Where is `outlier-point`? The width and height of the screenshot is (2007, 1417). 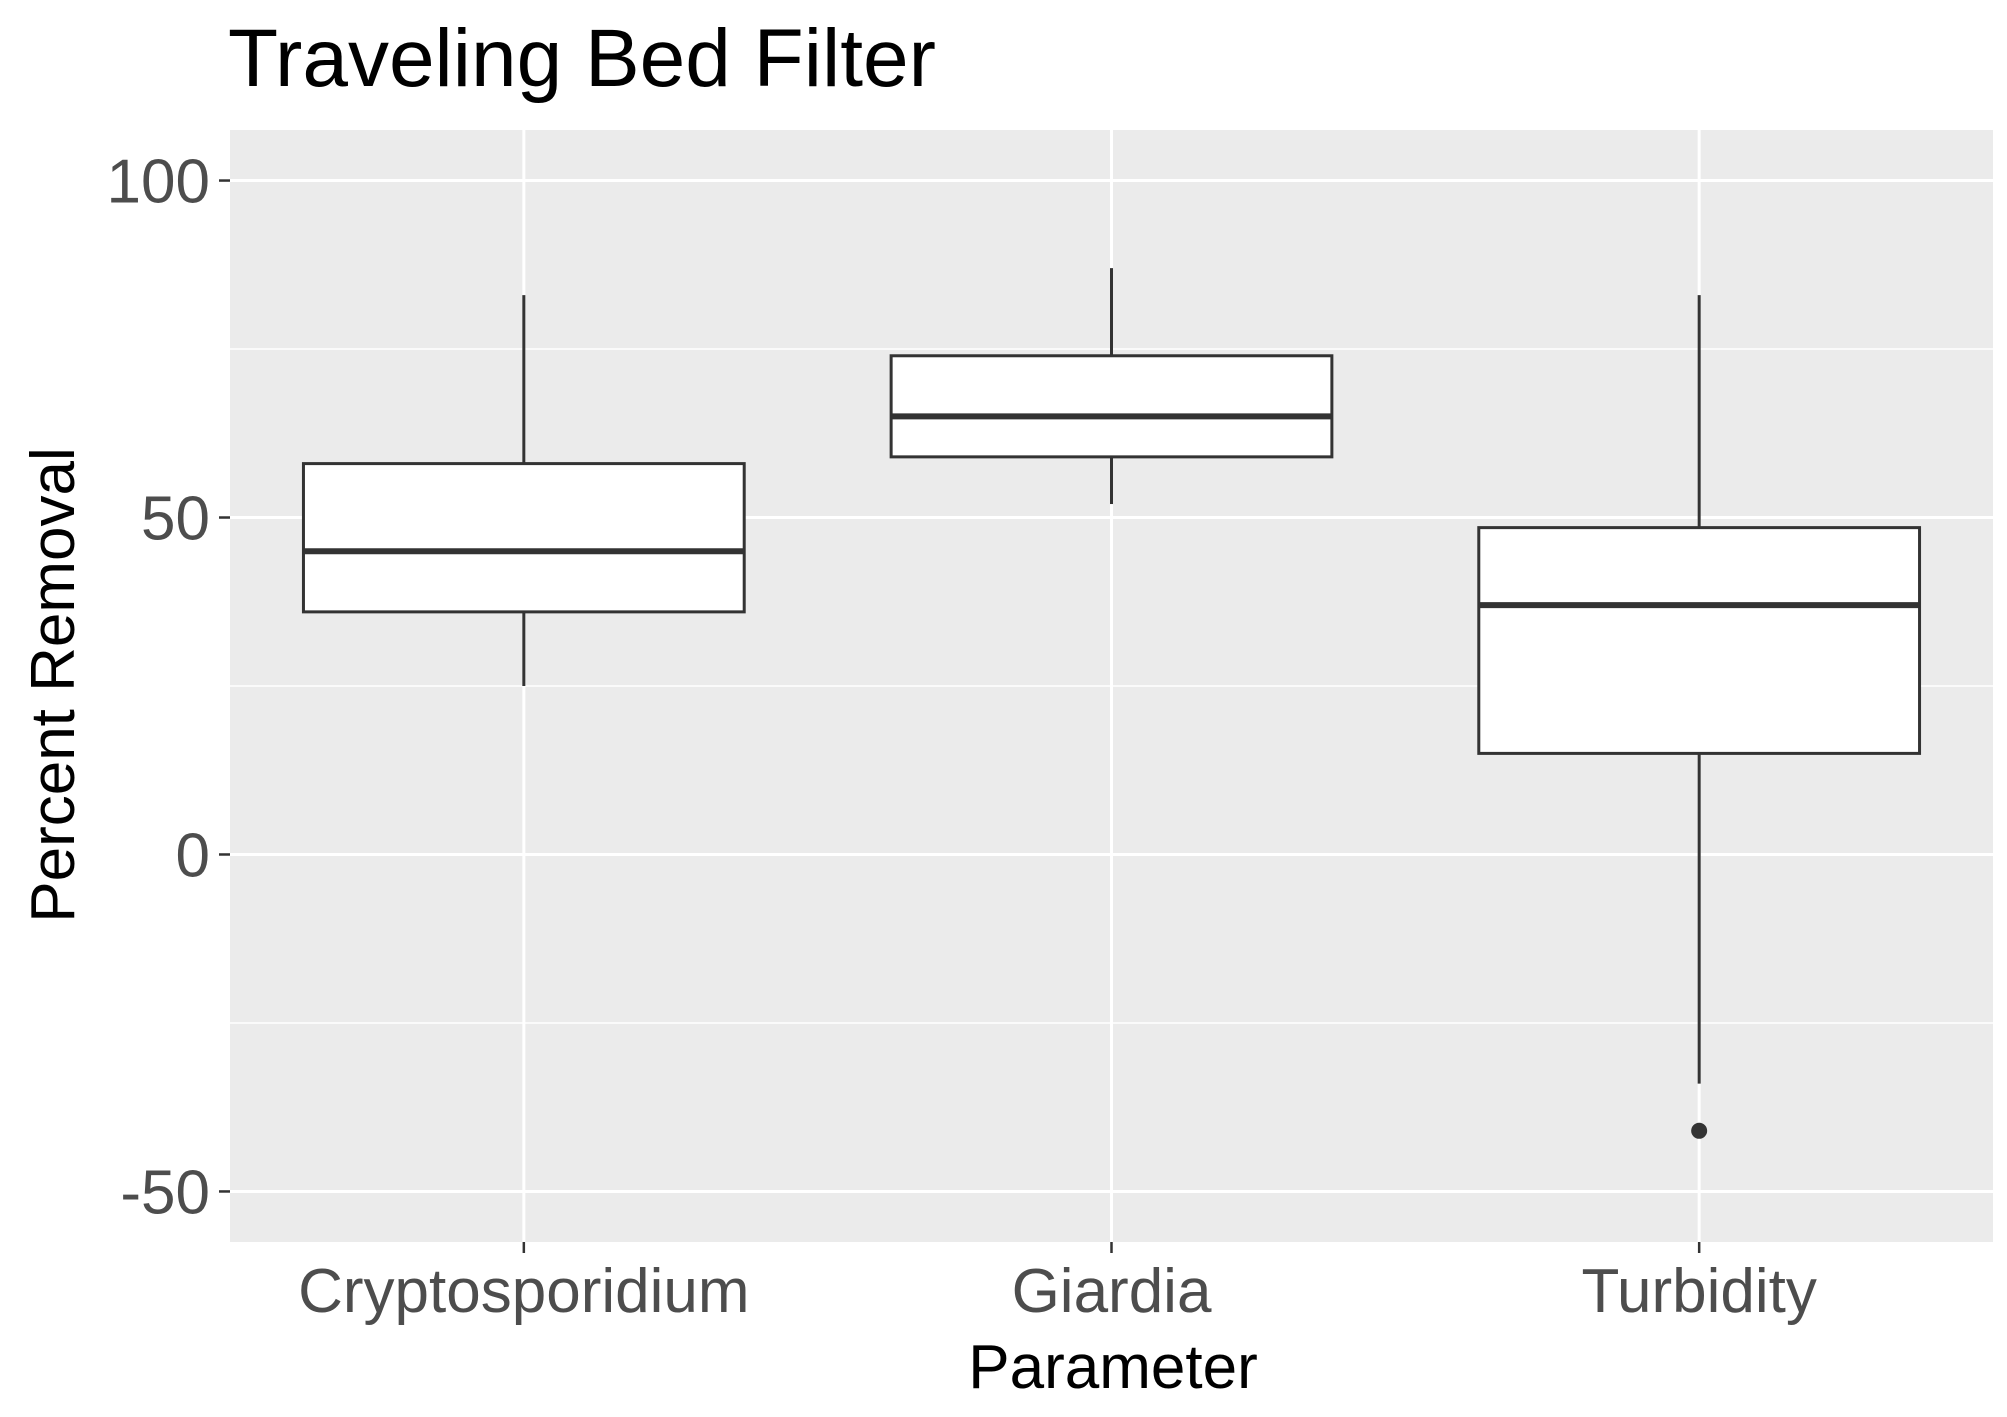
outlier-point is located at coordinates (1699, 1130).